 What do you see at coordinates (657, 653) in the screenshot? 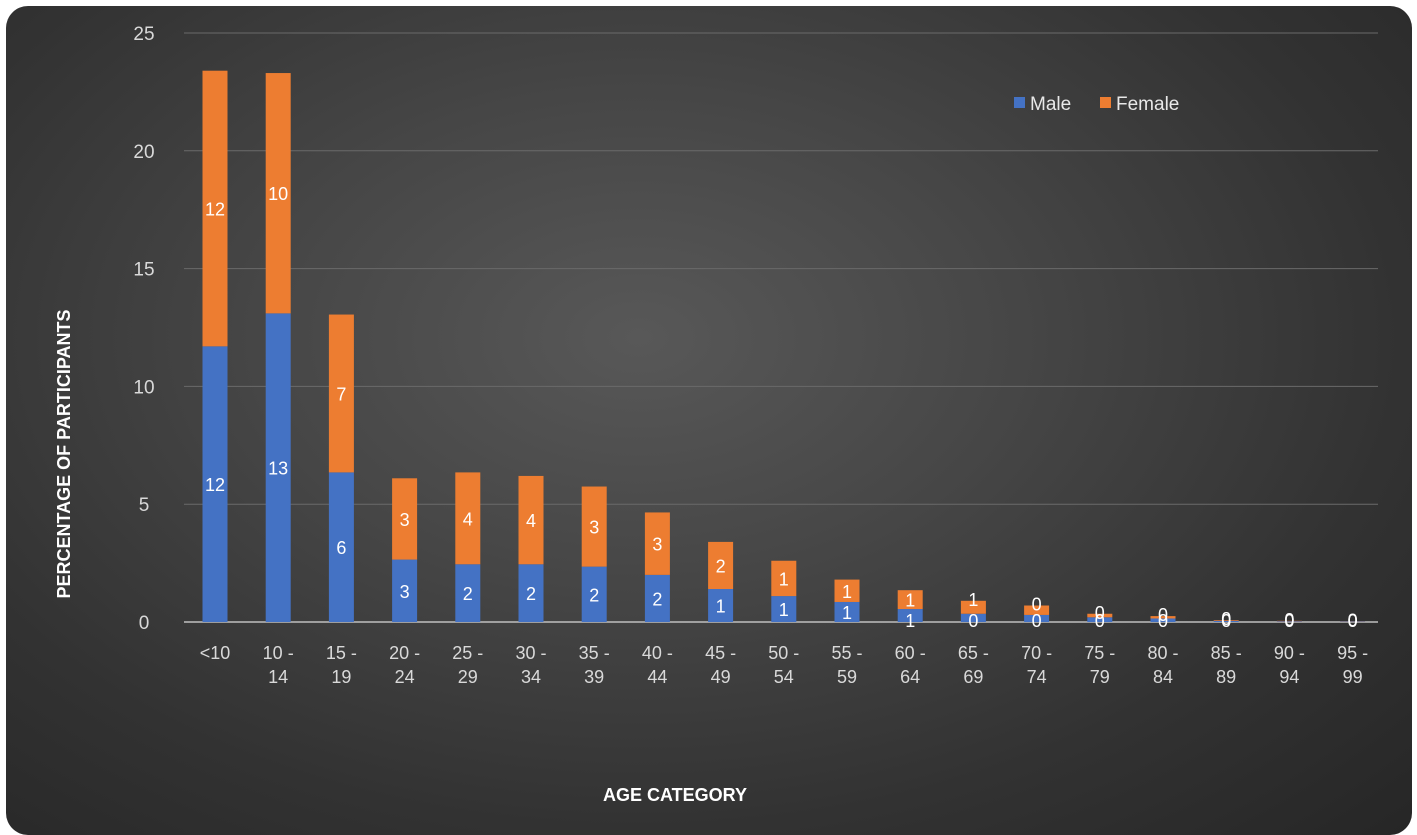
I see `x-tick-label: 40 -` at bounding box center [657, 653].